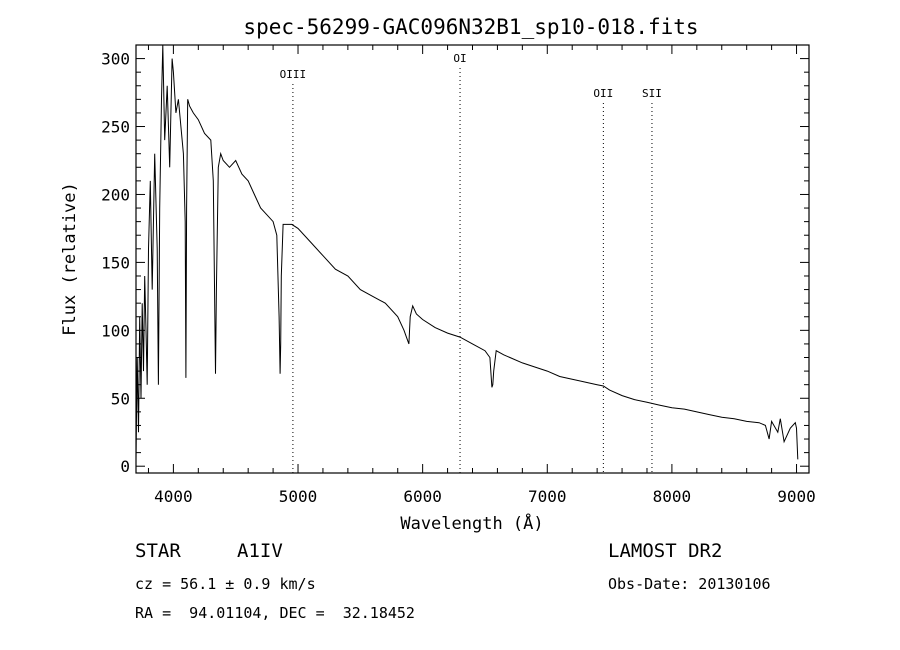  Describe the element at coordinates (422, 496) in the screenshot. I see `x-tick-label: 6000` at that location.